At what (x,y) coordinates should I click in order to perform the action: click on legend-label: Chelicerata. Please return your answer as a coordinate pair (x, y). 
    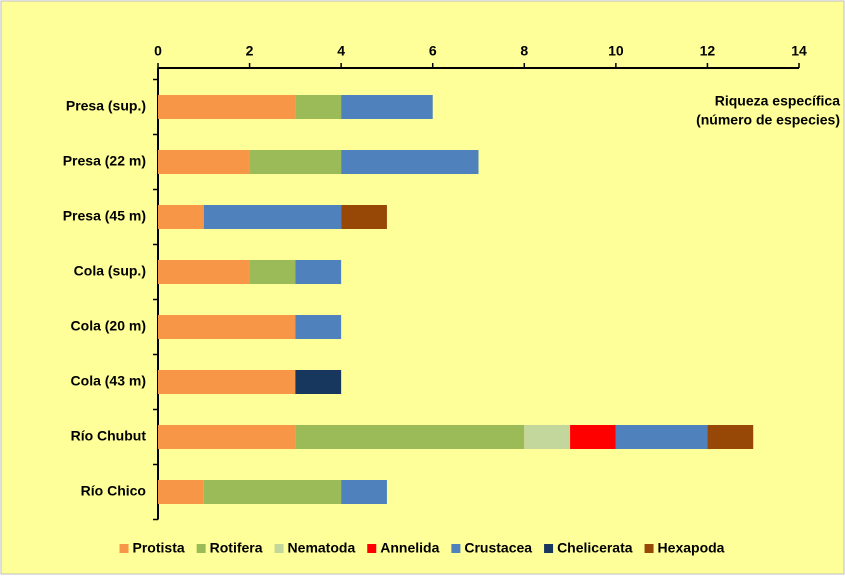
    Looking at the image, I should click on (595, 548).